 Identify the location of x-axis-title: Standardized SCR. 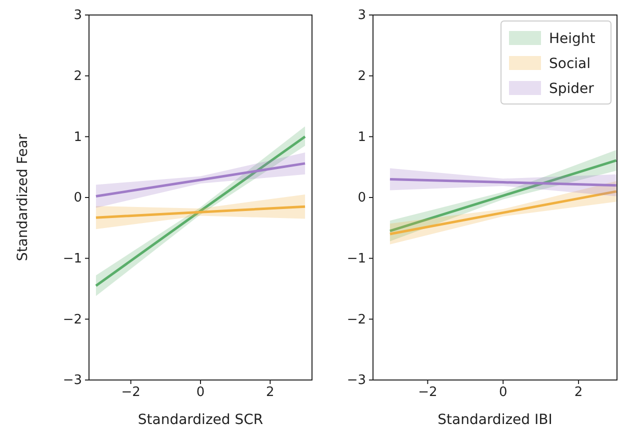
(201, 420).